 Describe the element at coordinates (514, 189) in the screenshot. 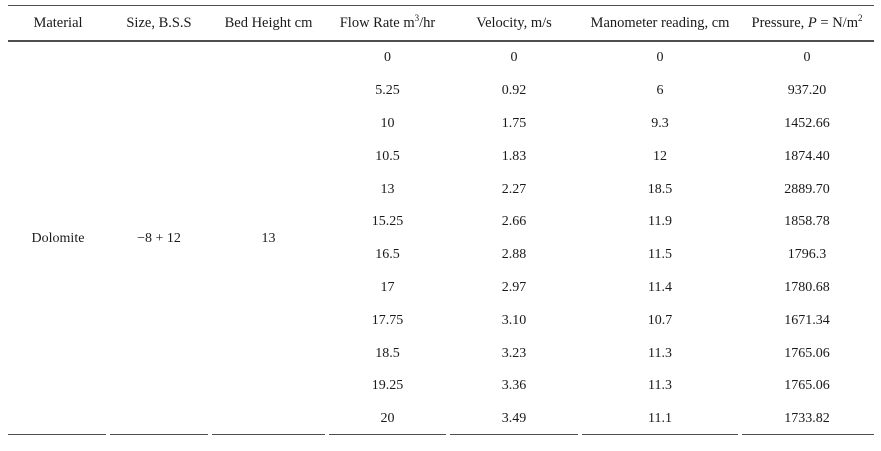

I see `table-cell: 2.27` at that location.